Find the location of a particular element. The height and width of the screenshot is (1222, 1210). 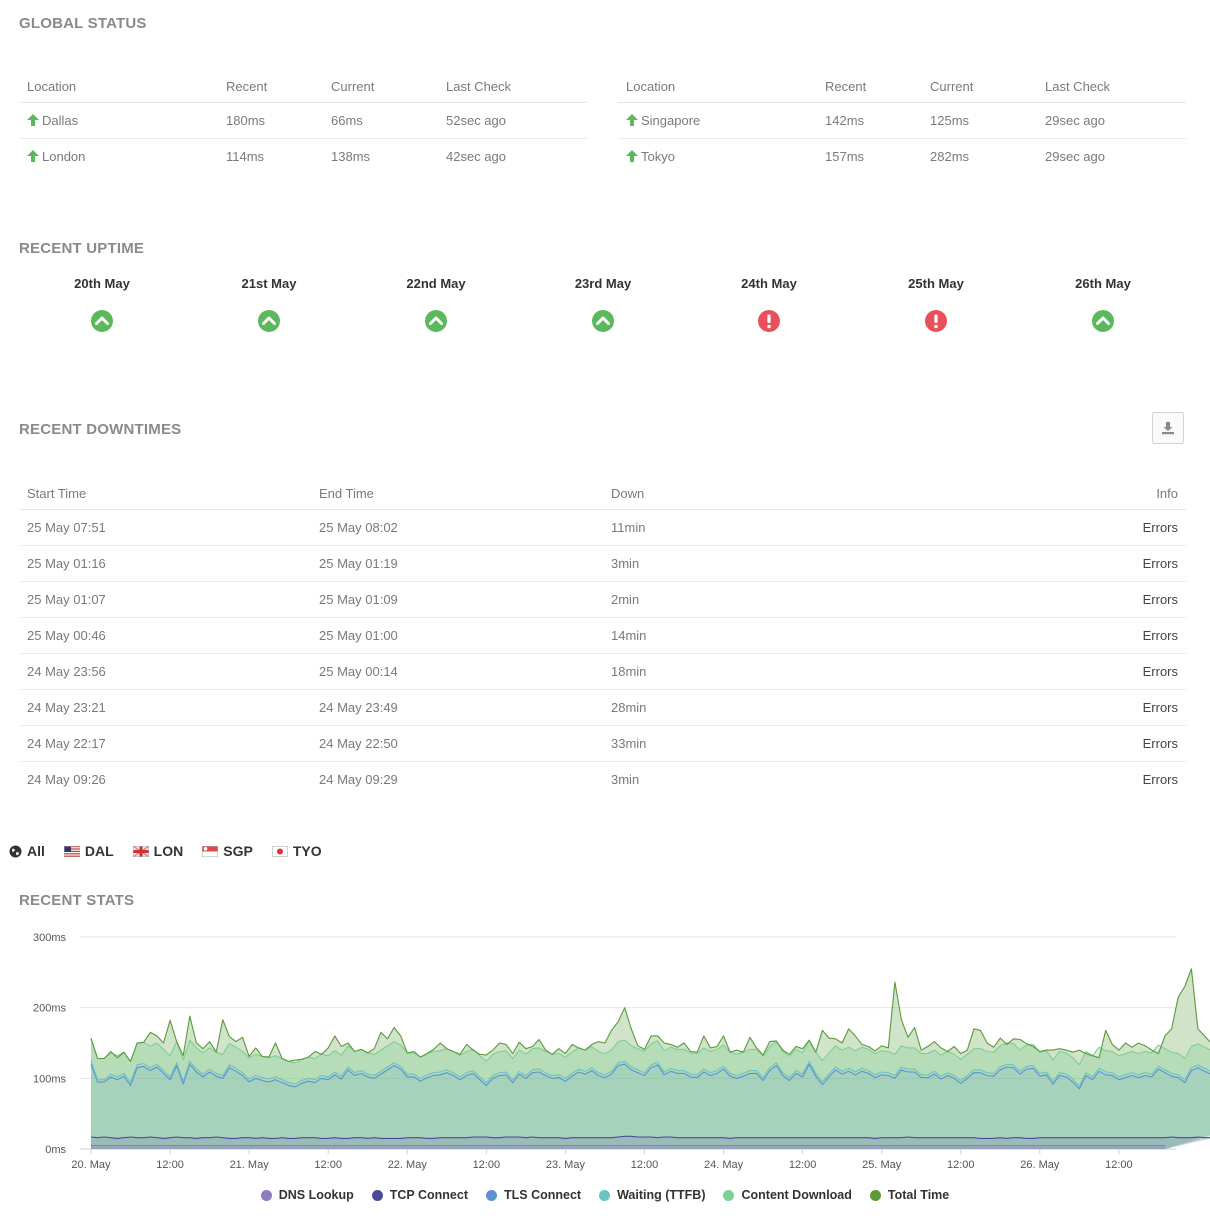

location-cell: Singapore is located at coordinates (717, 120).